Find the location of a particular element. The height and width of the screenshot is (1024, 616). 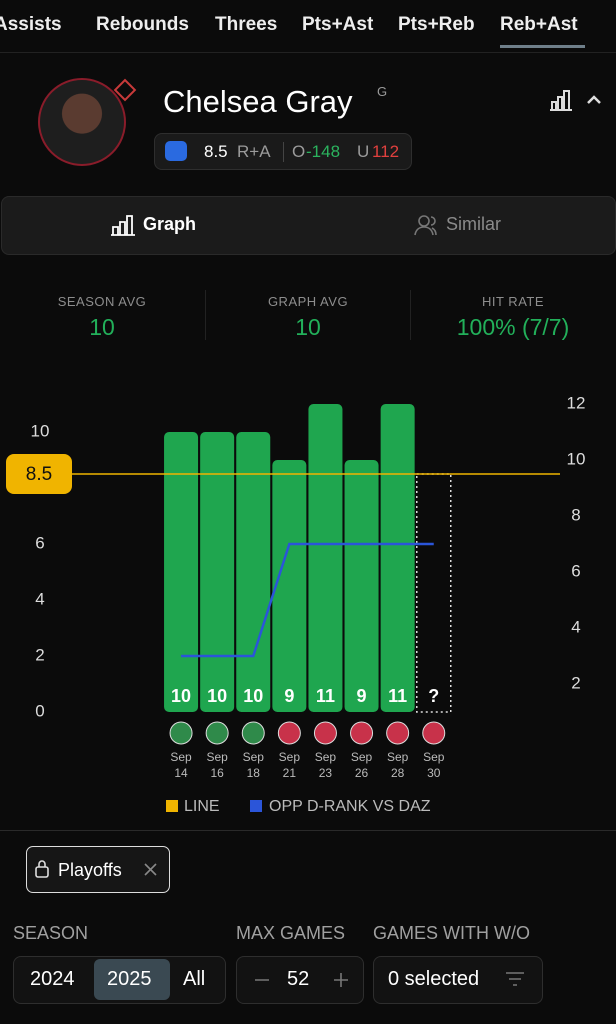

view-tab-active: Graph is located at coordinates (170, 224).